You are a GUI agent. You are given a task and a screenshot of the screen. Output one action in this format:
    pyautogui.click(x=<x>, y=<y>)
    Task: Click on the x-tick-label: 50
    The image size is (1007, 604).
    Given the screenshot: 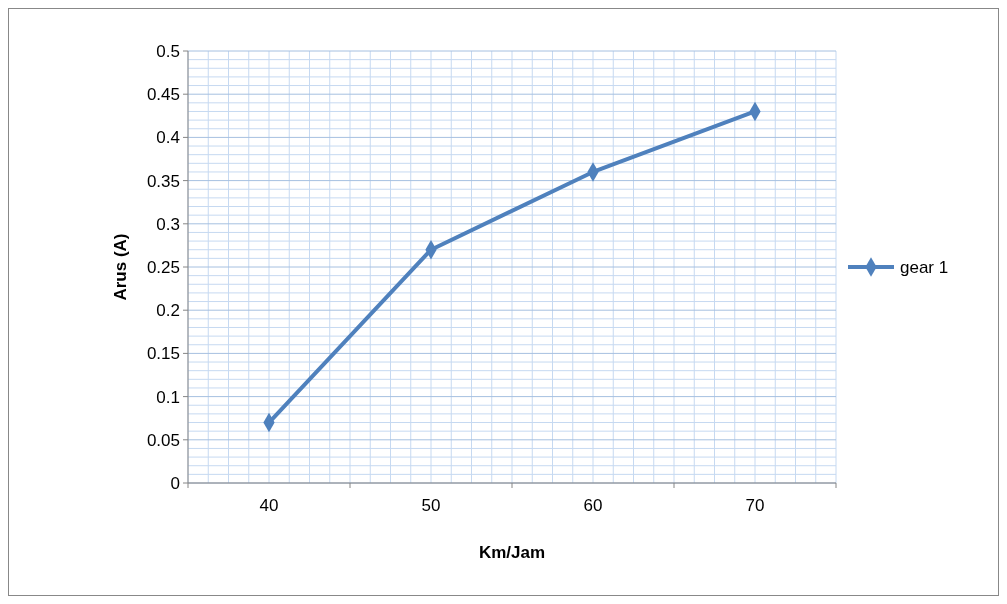 What is the action you would take?
    pyautogui.click(x=431, y=505)
    